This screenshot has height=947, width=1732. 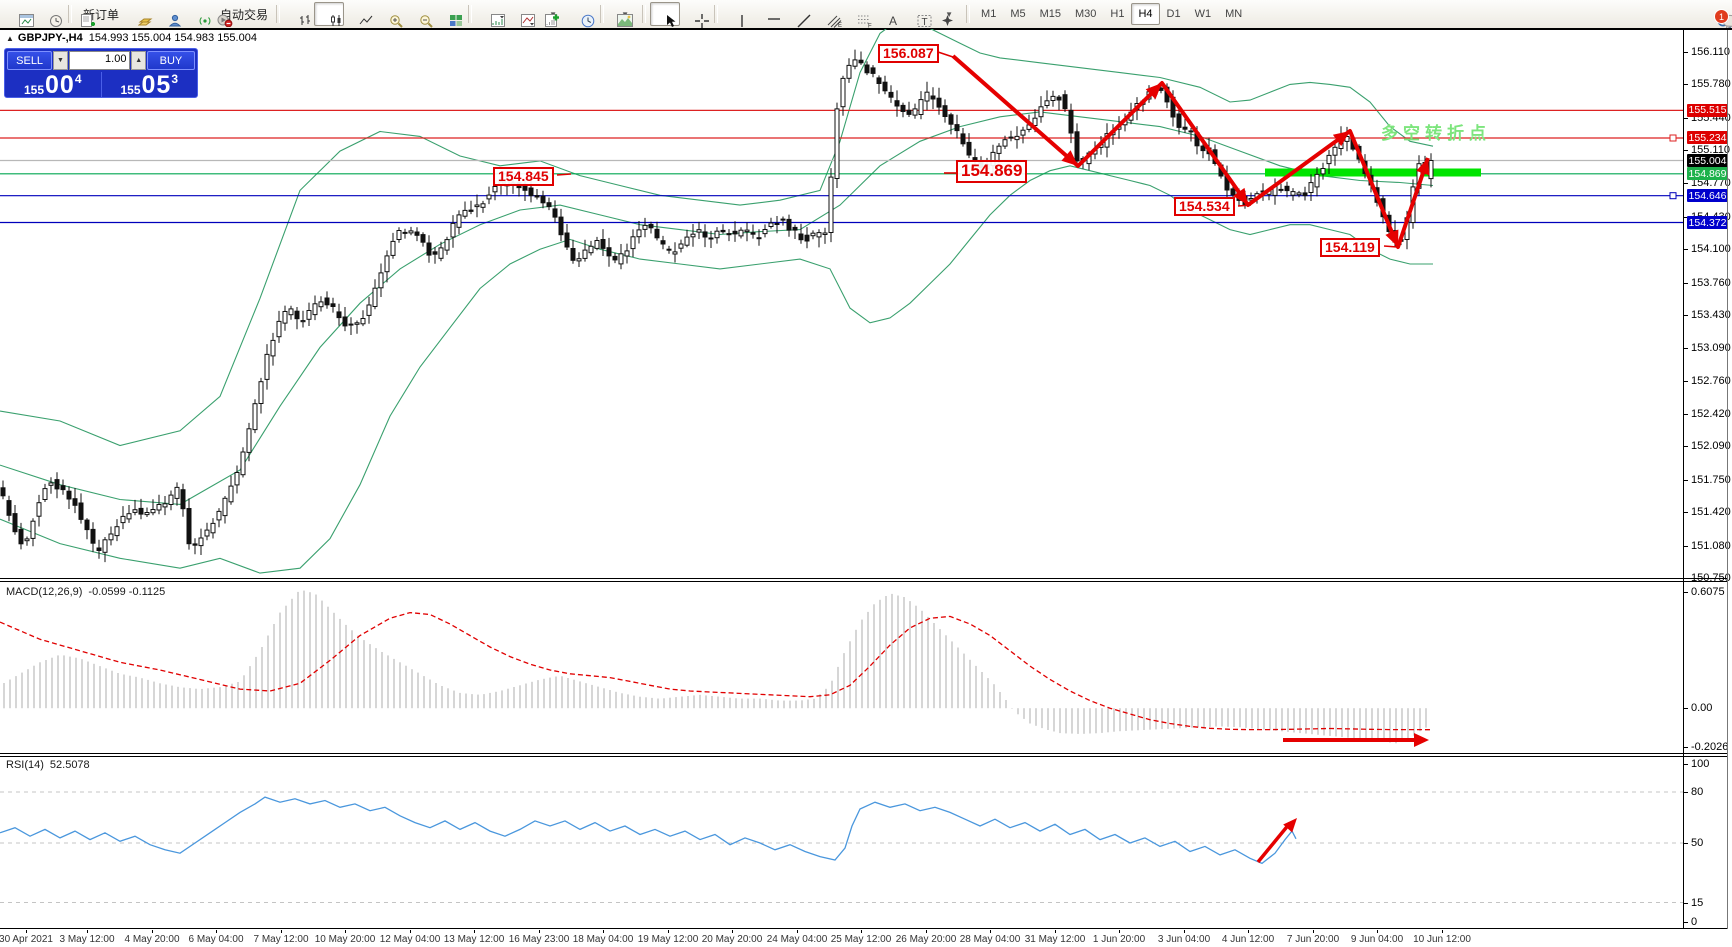 I want to click on price-annotation-label: 154.845, so click(x=523, y=177).